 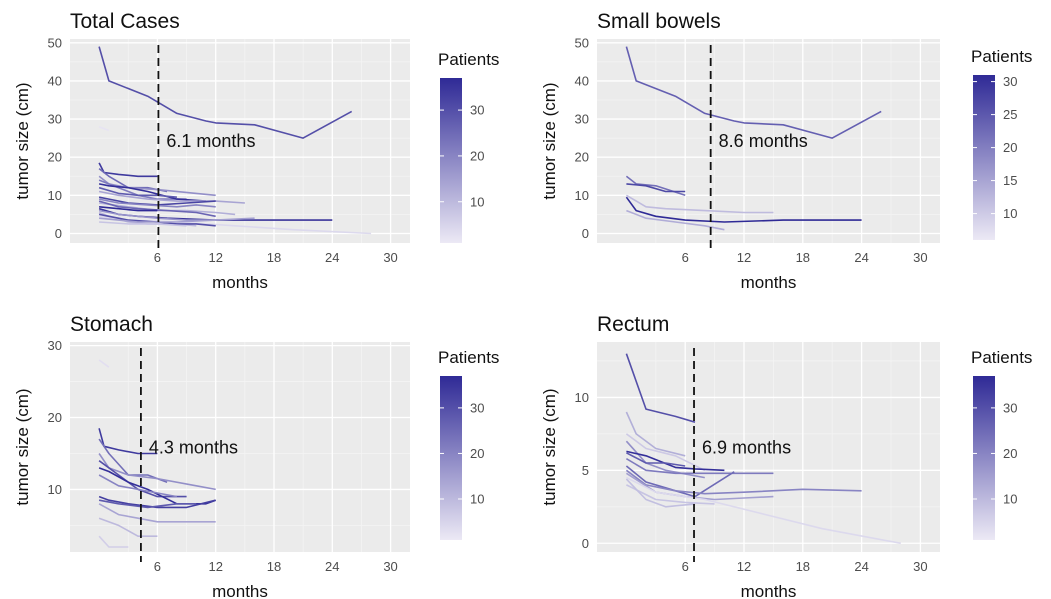 I want to click on y-tick-label: 50, so click(x=55, y=42).